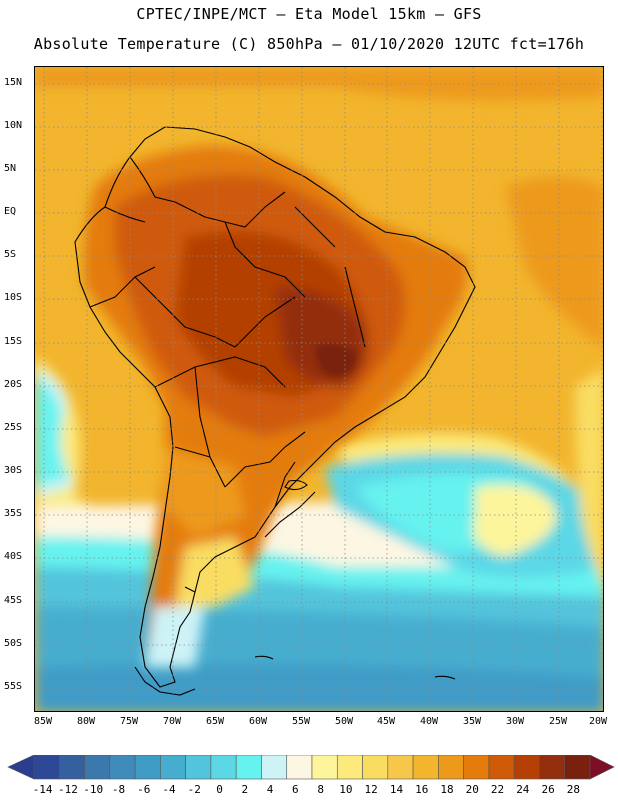 This screenshot has width=618, height=800. I want to click on lat-label-5n: 5N, so click(10, 168).